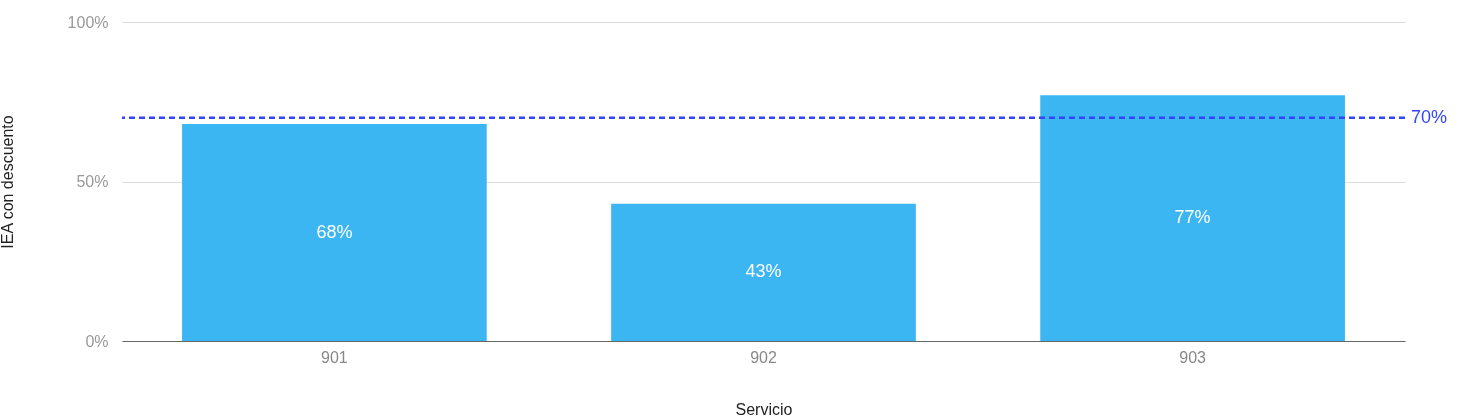 The width and height of the screenshot is (1468, 416). I want to click on ref-line-label: 70%, so click(1429, 116).